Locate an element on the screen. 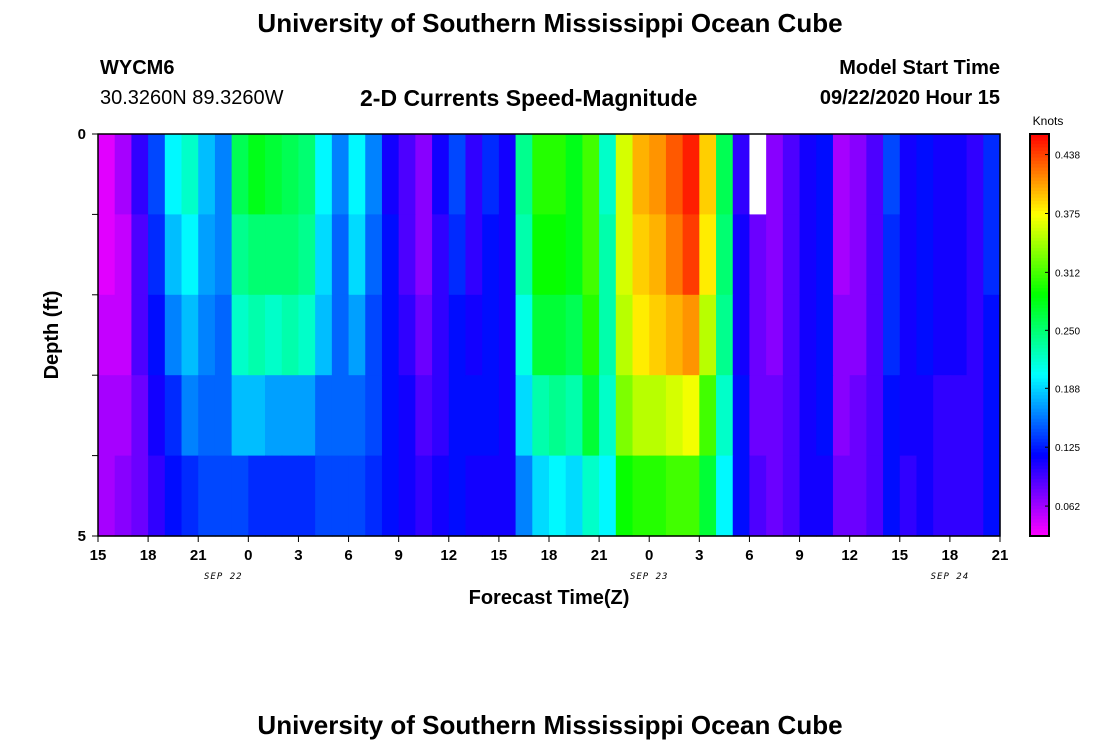  y-axis-label: Depth (ft) is located at coordinates (52, 335).